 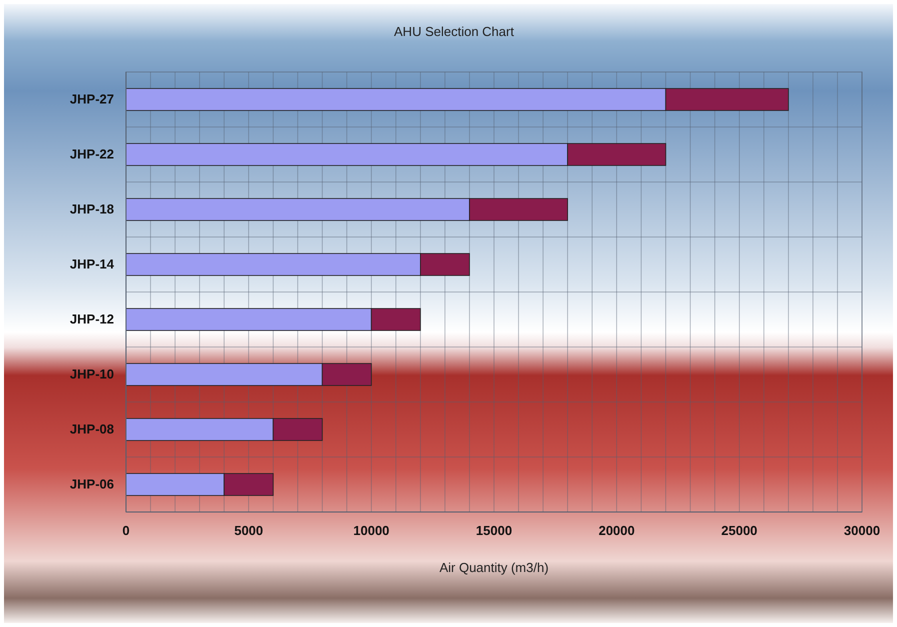 What do you see at coordinates (616, 530) in the screenshot?
I see `x-tick-label: 20000` at bounding box center [616, 530].